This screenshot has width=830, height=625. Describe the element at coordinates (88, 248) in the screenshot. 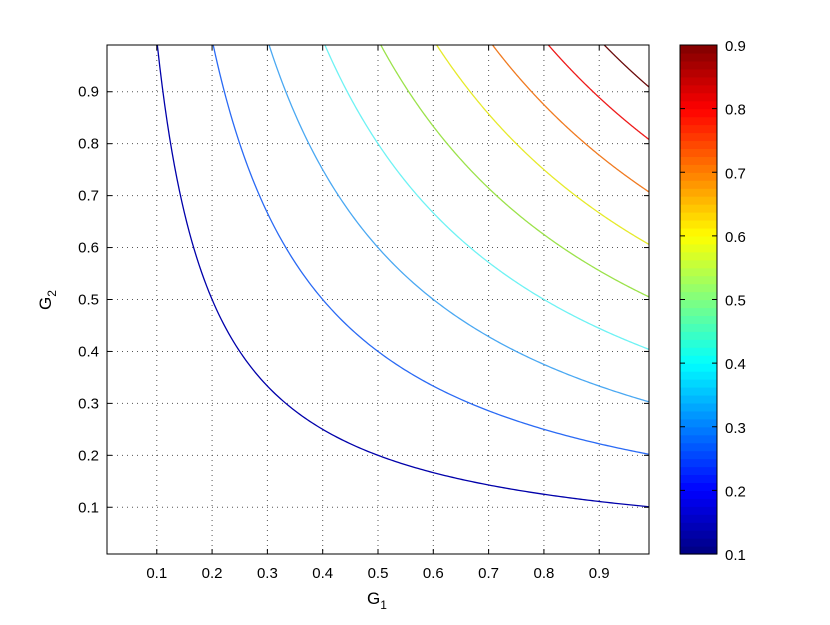

I see `y-tick-label: 0.6` at that location.